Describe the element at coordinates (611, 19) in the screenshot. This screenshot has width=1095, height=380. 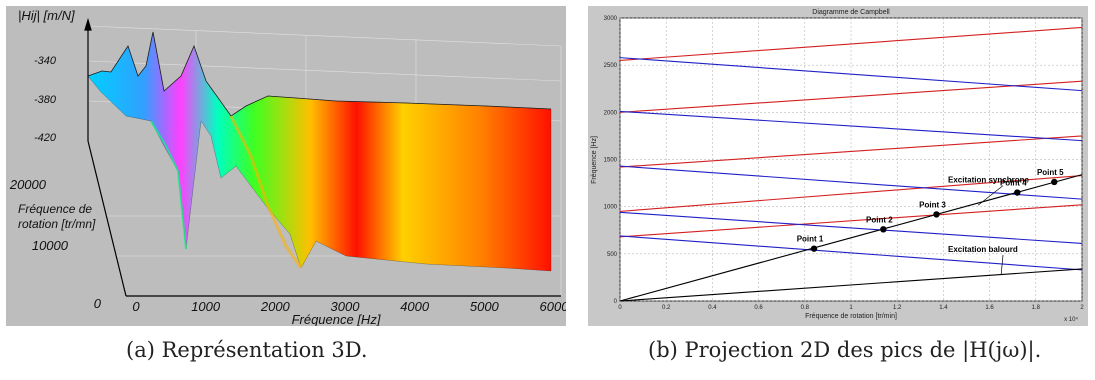
I see `y-tick: 3000` at that location.